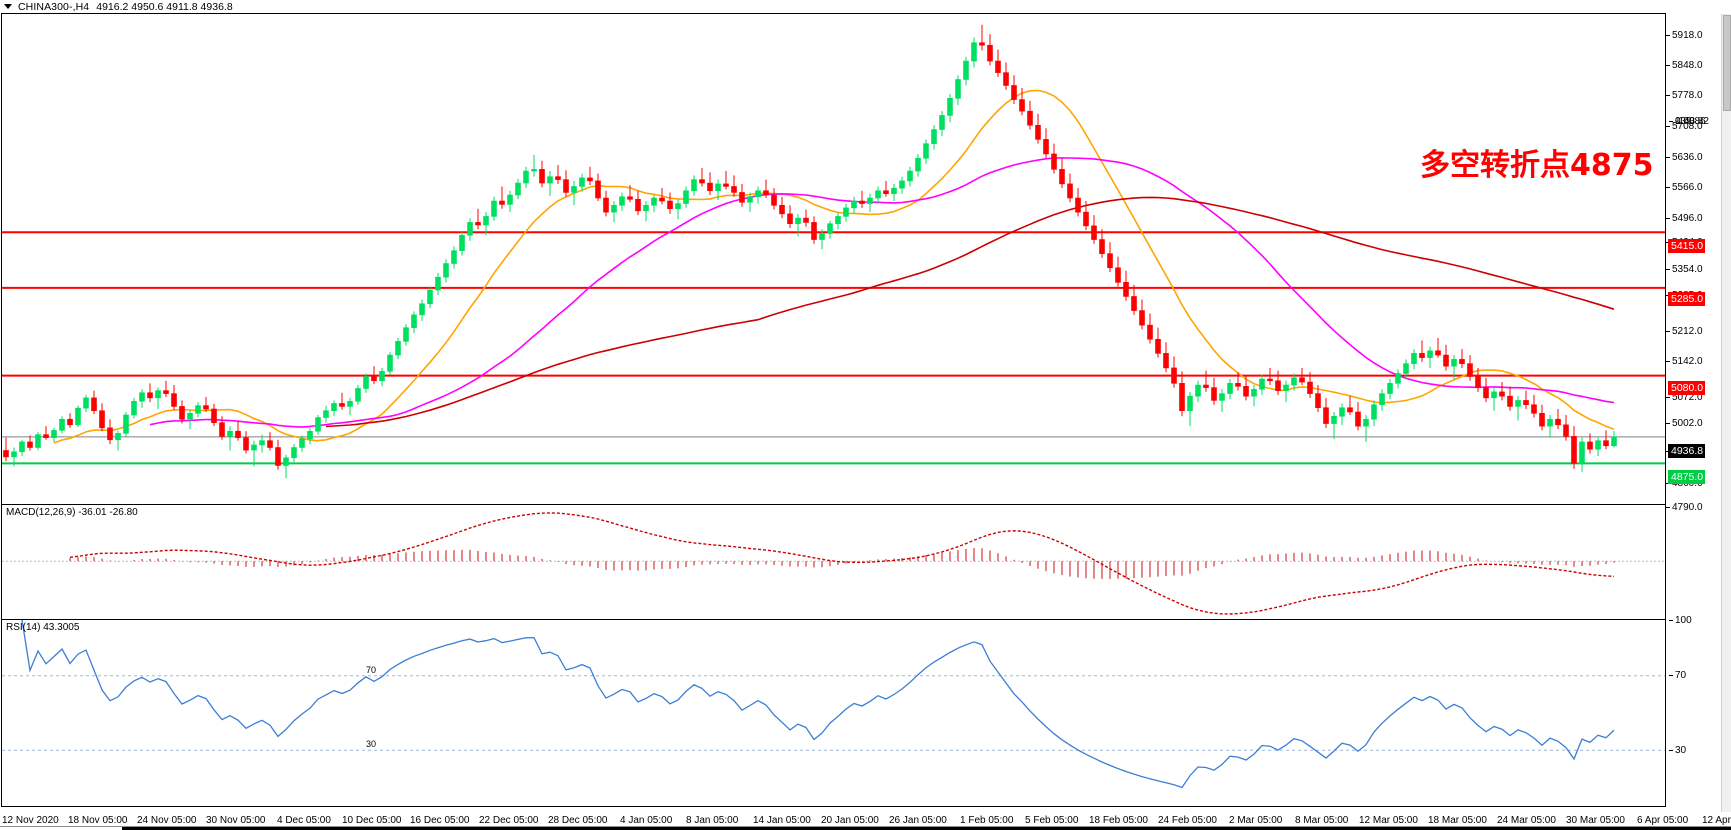 The height and width of the screenshot is (830, 1731). I want to click on time-tick-label: 12 Apr 05:00, so click(1716, 820).